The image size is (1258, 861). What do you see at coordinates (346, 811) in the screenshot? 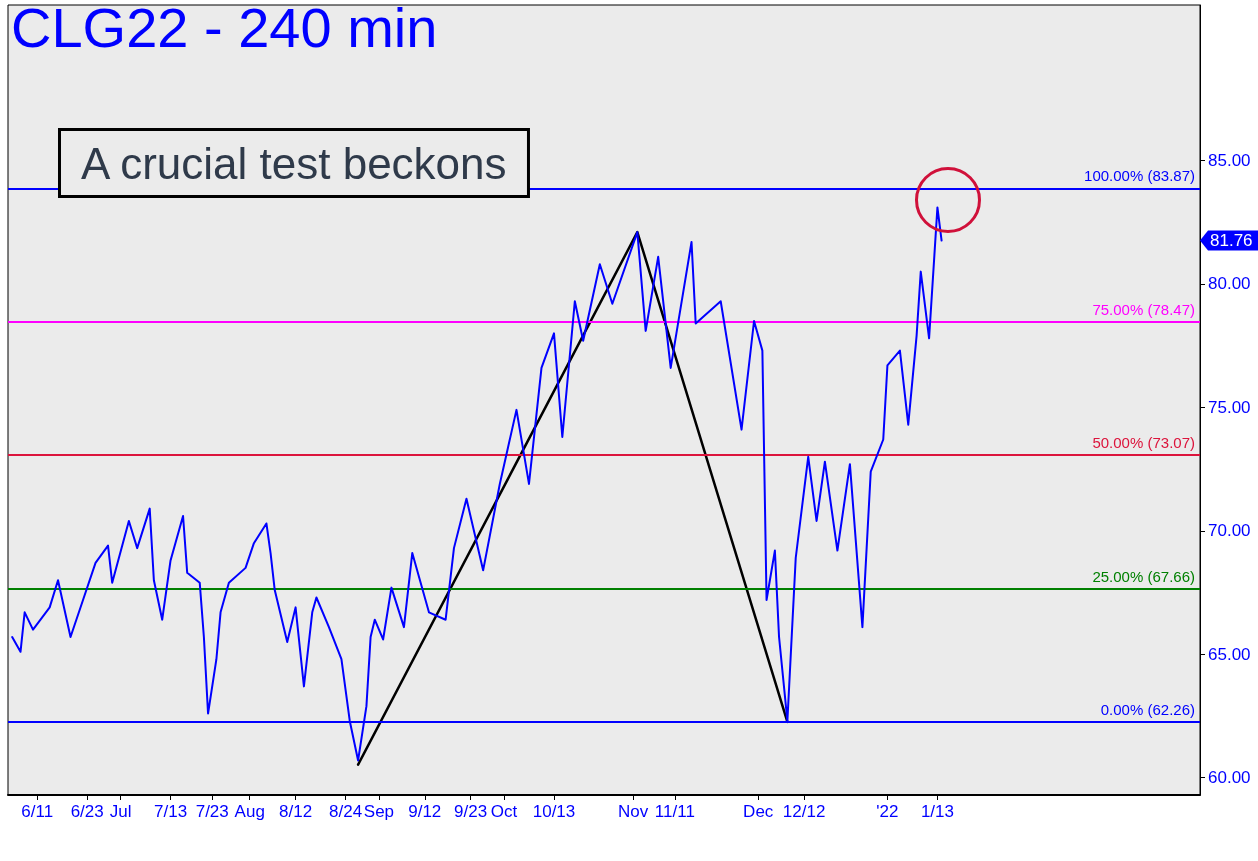
I see `x-tick-label: 8/24` at bounding box center [346, 811].